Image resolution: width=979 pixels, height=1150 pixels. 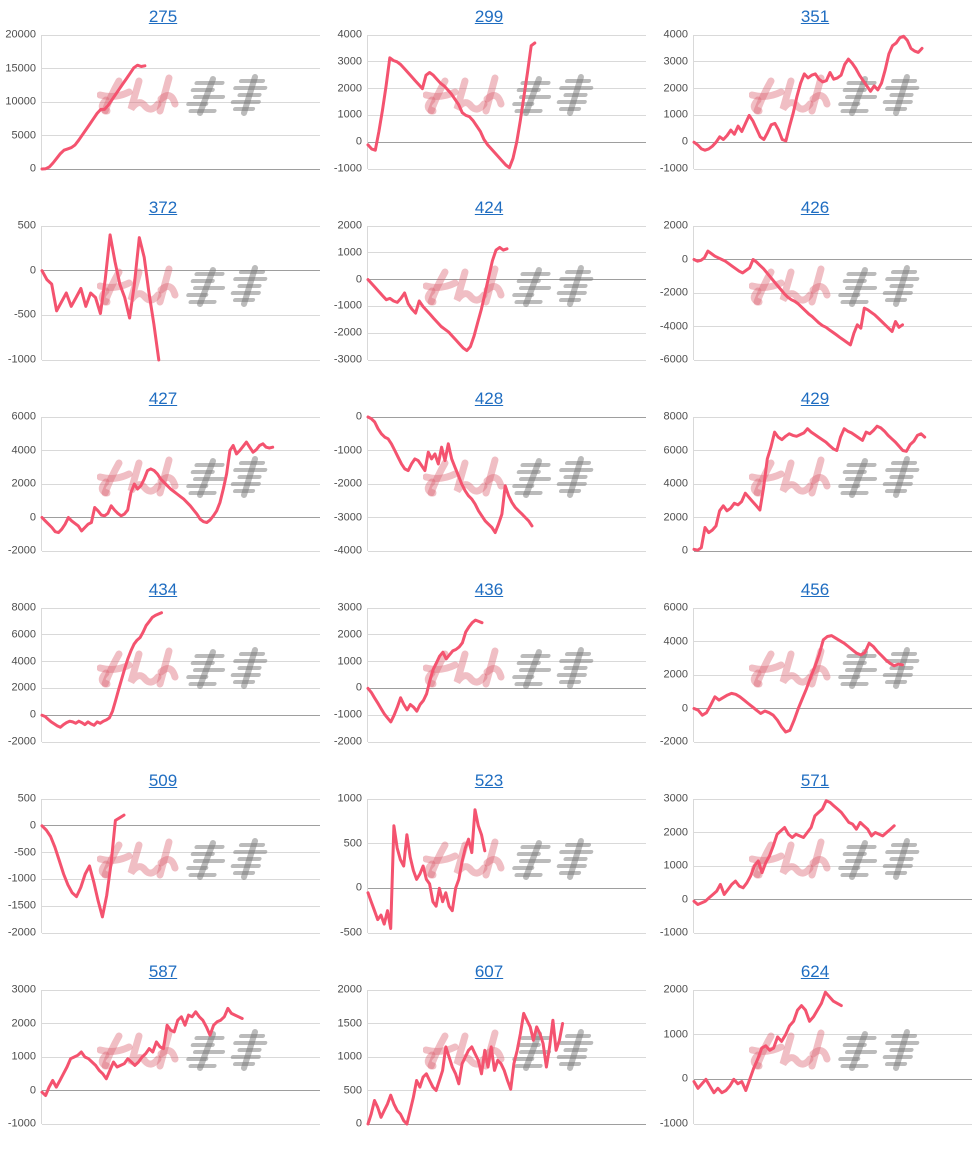 I want to click on chart-title-link: 434, so click(x=163, y=589).